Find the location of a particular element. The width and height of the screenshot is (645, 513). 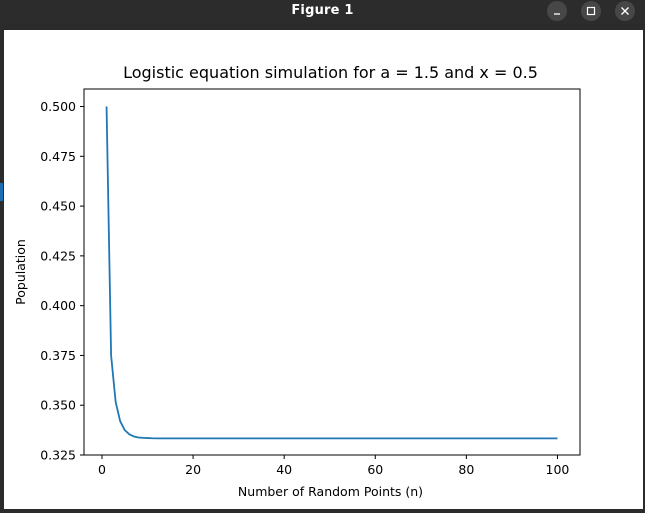

x-tick-label: 20 is located at coordinates (193, 469).